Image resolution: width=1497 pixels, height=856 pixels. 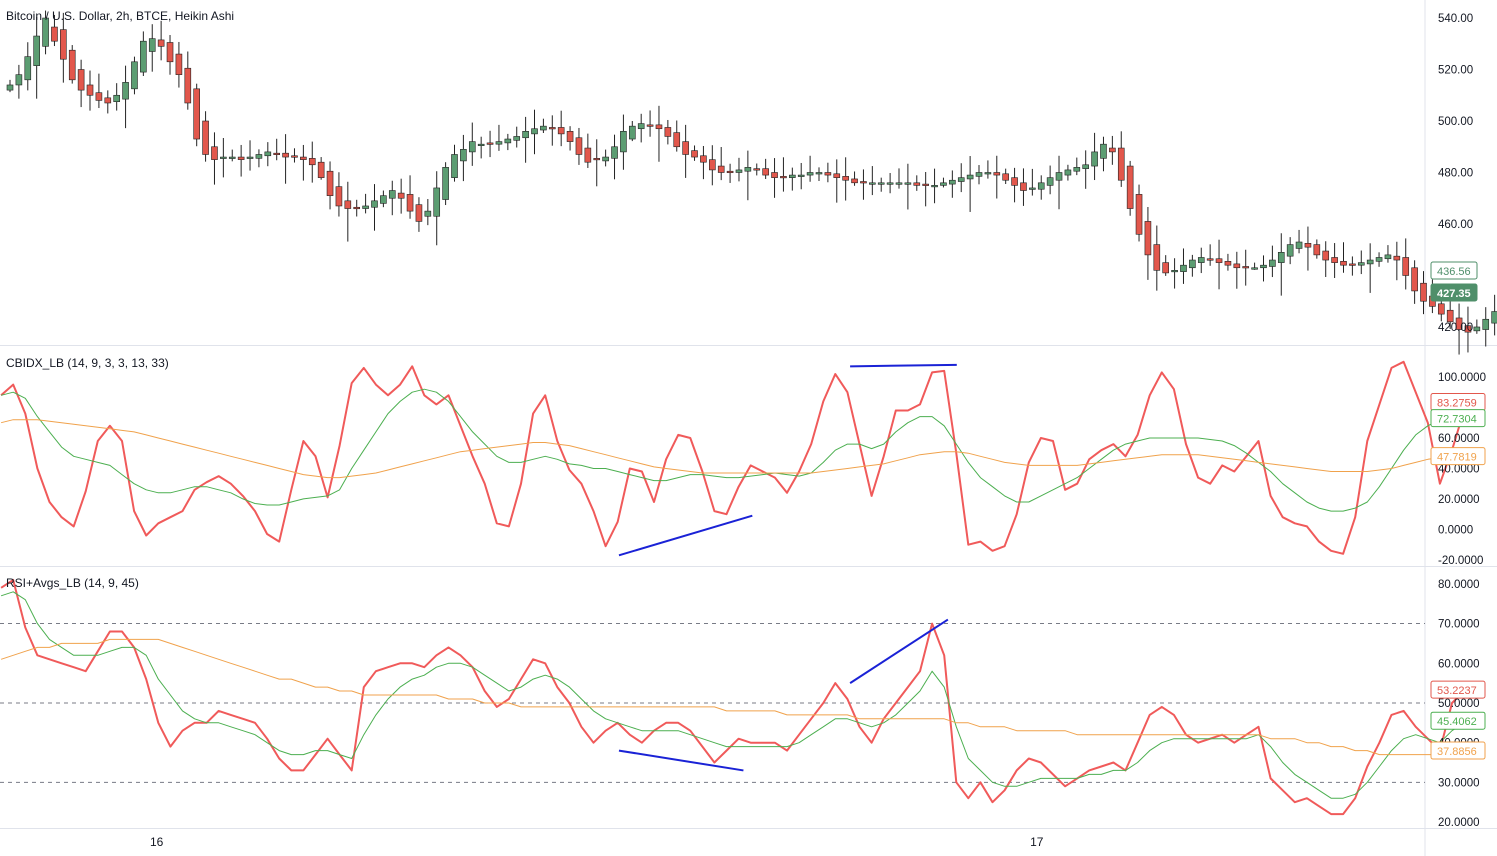 What do you see at coordinates (1459, 625) in the screenshot?
I see `y-tick-label: 70.0000` at bounding box center [1459, 625].